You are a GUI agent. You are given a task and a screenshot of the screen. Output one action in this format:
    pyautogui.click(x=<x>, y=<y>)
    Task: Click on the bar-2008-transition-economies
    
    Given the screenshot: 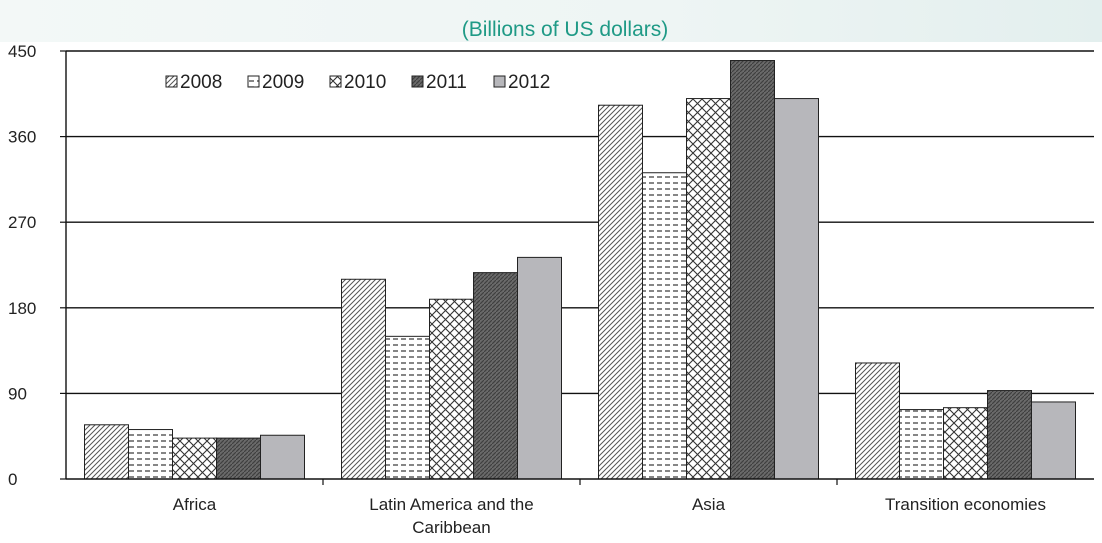 What is the action you would take?
    pyautogui.click(x=877, y=421)
    